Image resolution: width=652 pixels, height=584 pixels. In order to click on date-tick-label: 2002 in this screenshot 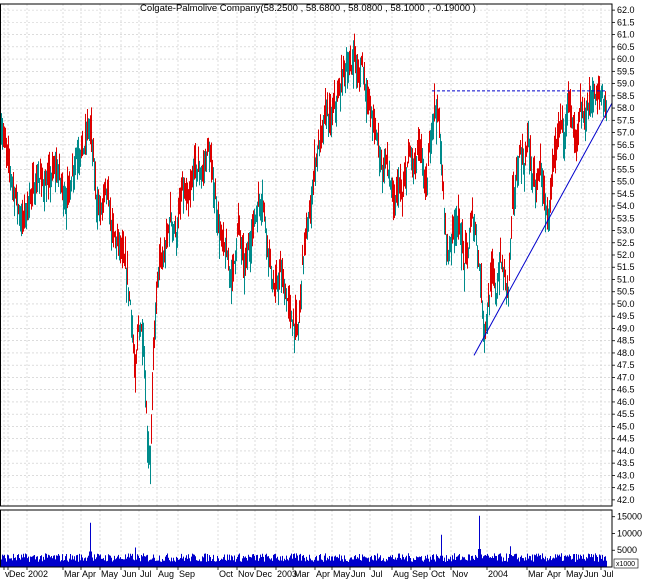, I will do `click(38, 574)`.